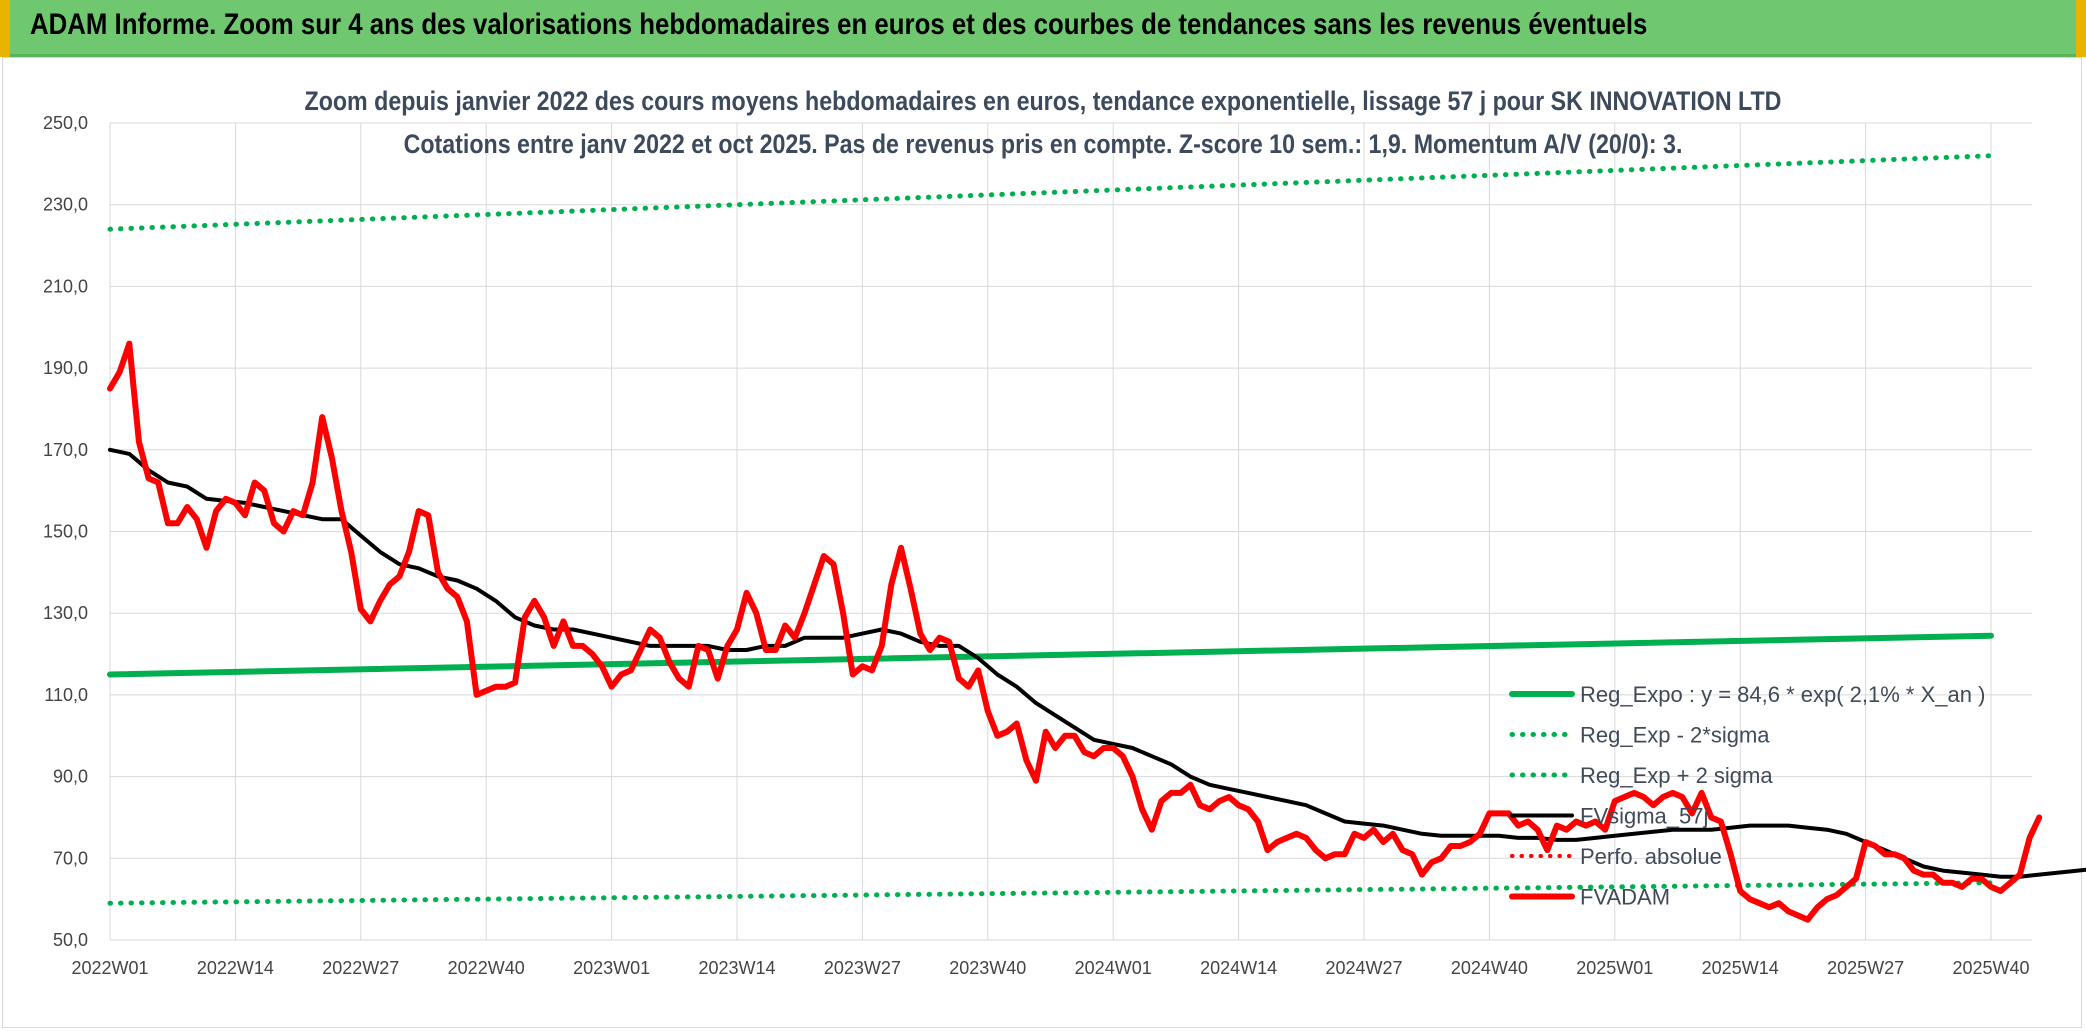 Image resolution: width=2086 pixels, height=1031 pixels. What do you see at coordinates (2081, 28) in the screenshot?
I see `header-corner-accent-right` at bounding box center [2081, 28].